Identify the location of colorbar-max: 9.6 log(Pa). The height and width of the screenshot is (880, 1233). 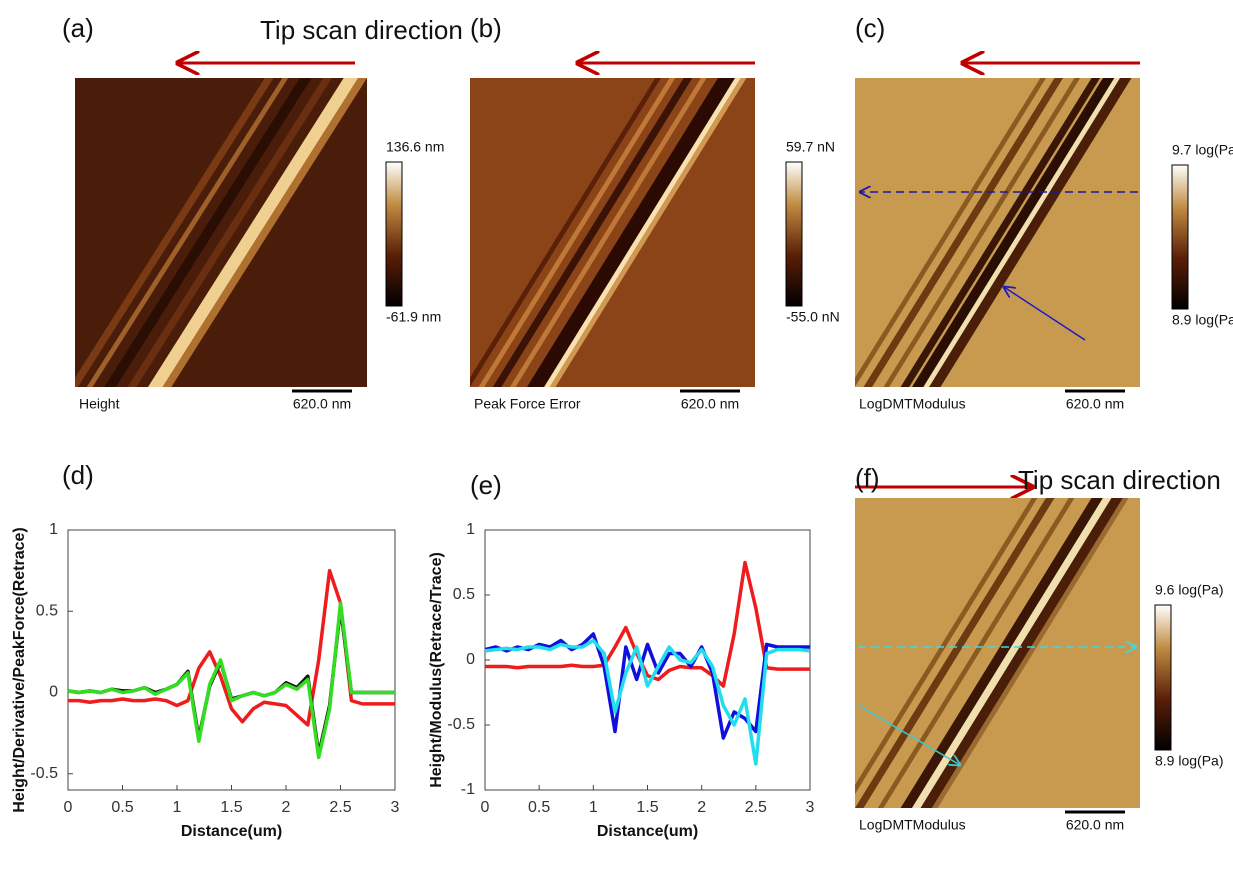
(1189, 590).